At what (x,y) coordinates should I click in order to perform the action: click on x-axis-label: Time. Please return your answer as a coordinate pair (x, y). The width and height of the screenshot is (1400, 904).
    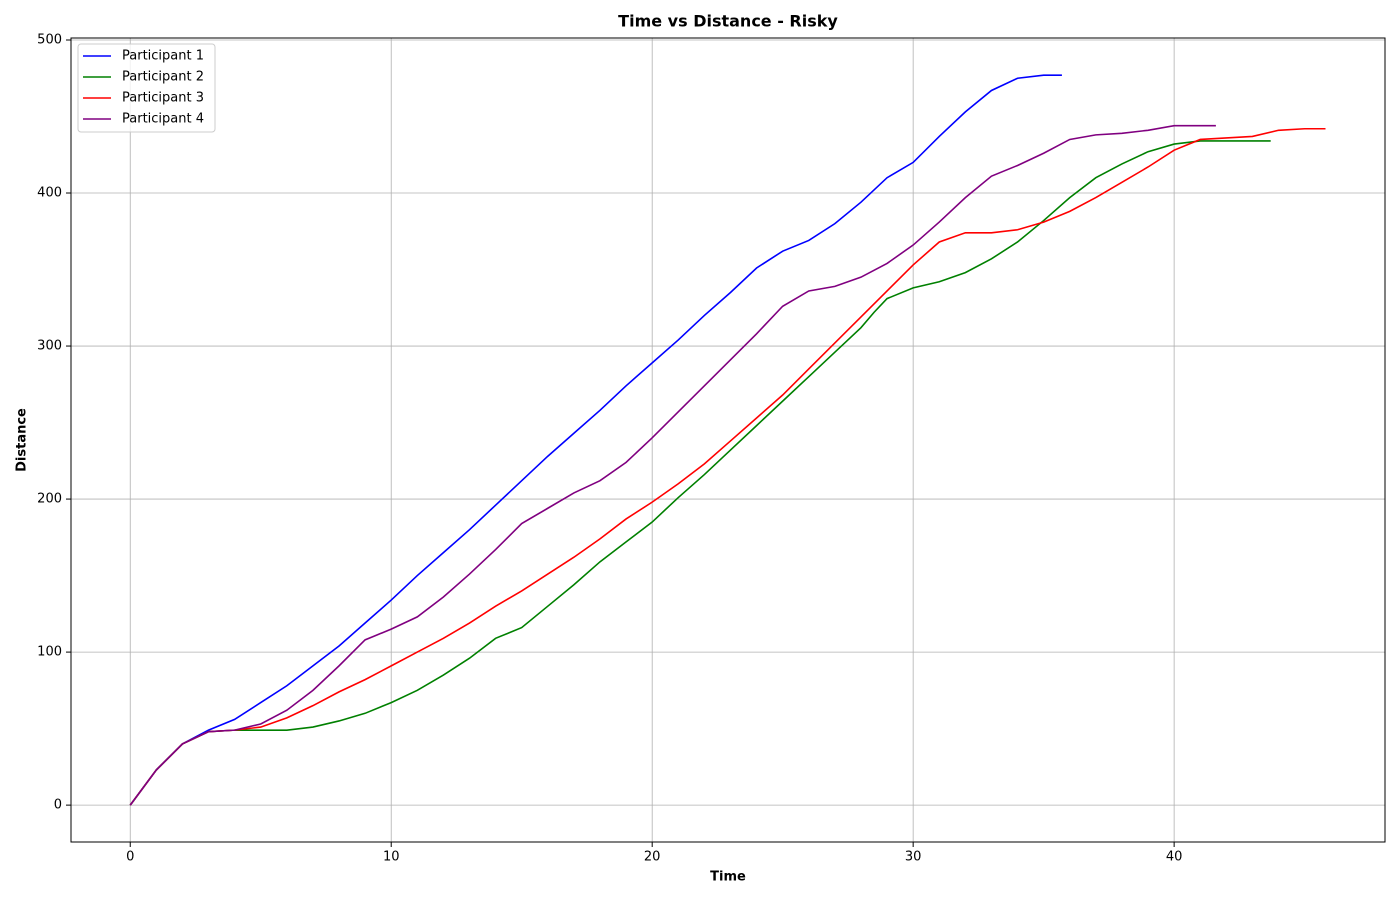
    Looking at the image, I should click on (728, 877).